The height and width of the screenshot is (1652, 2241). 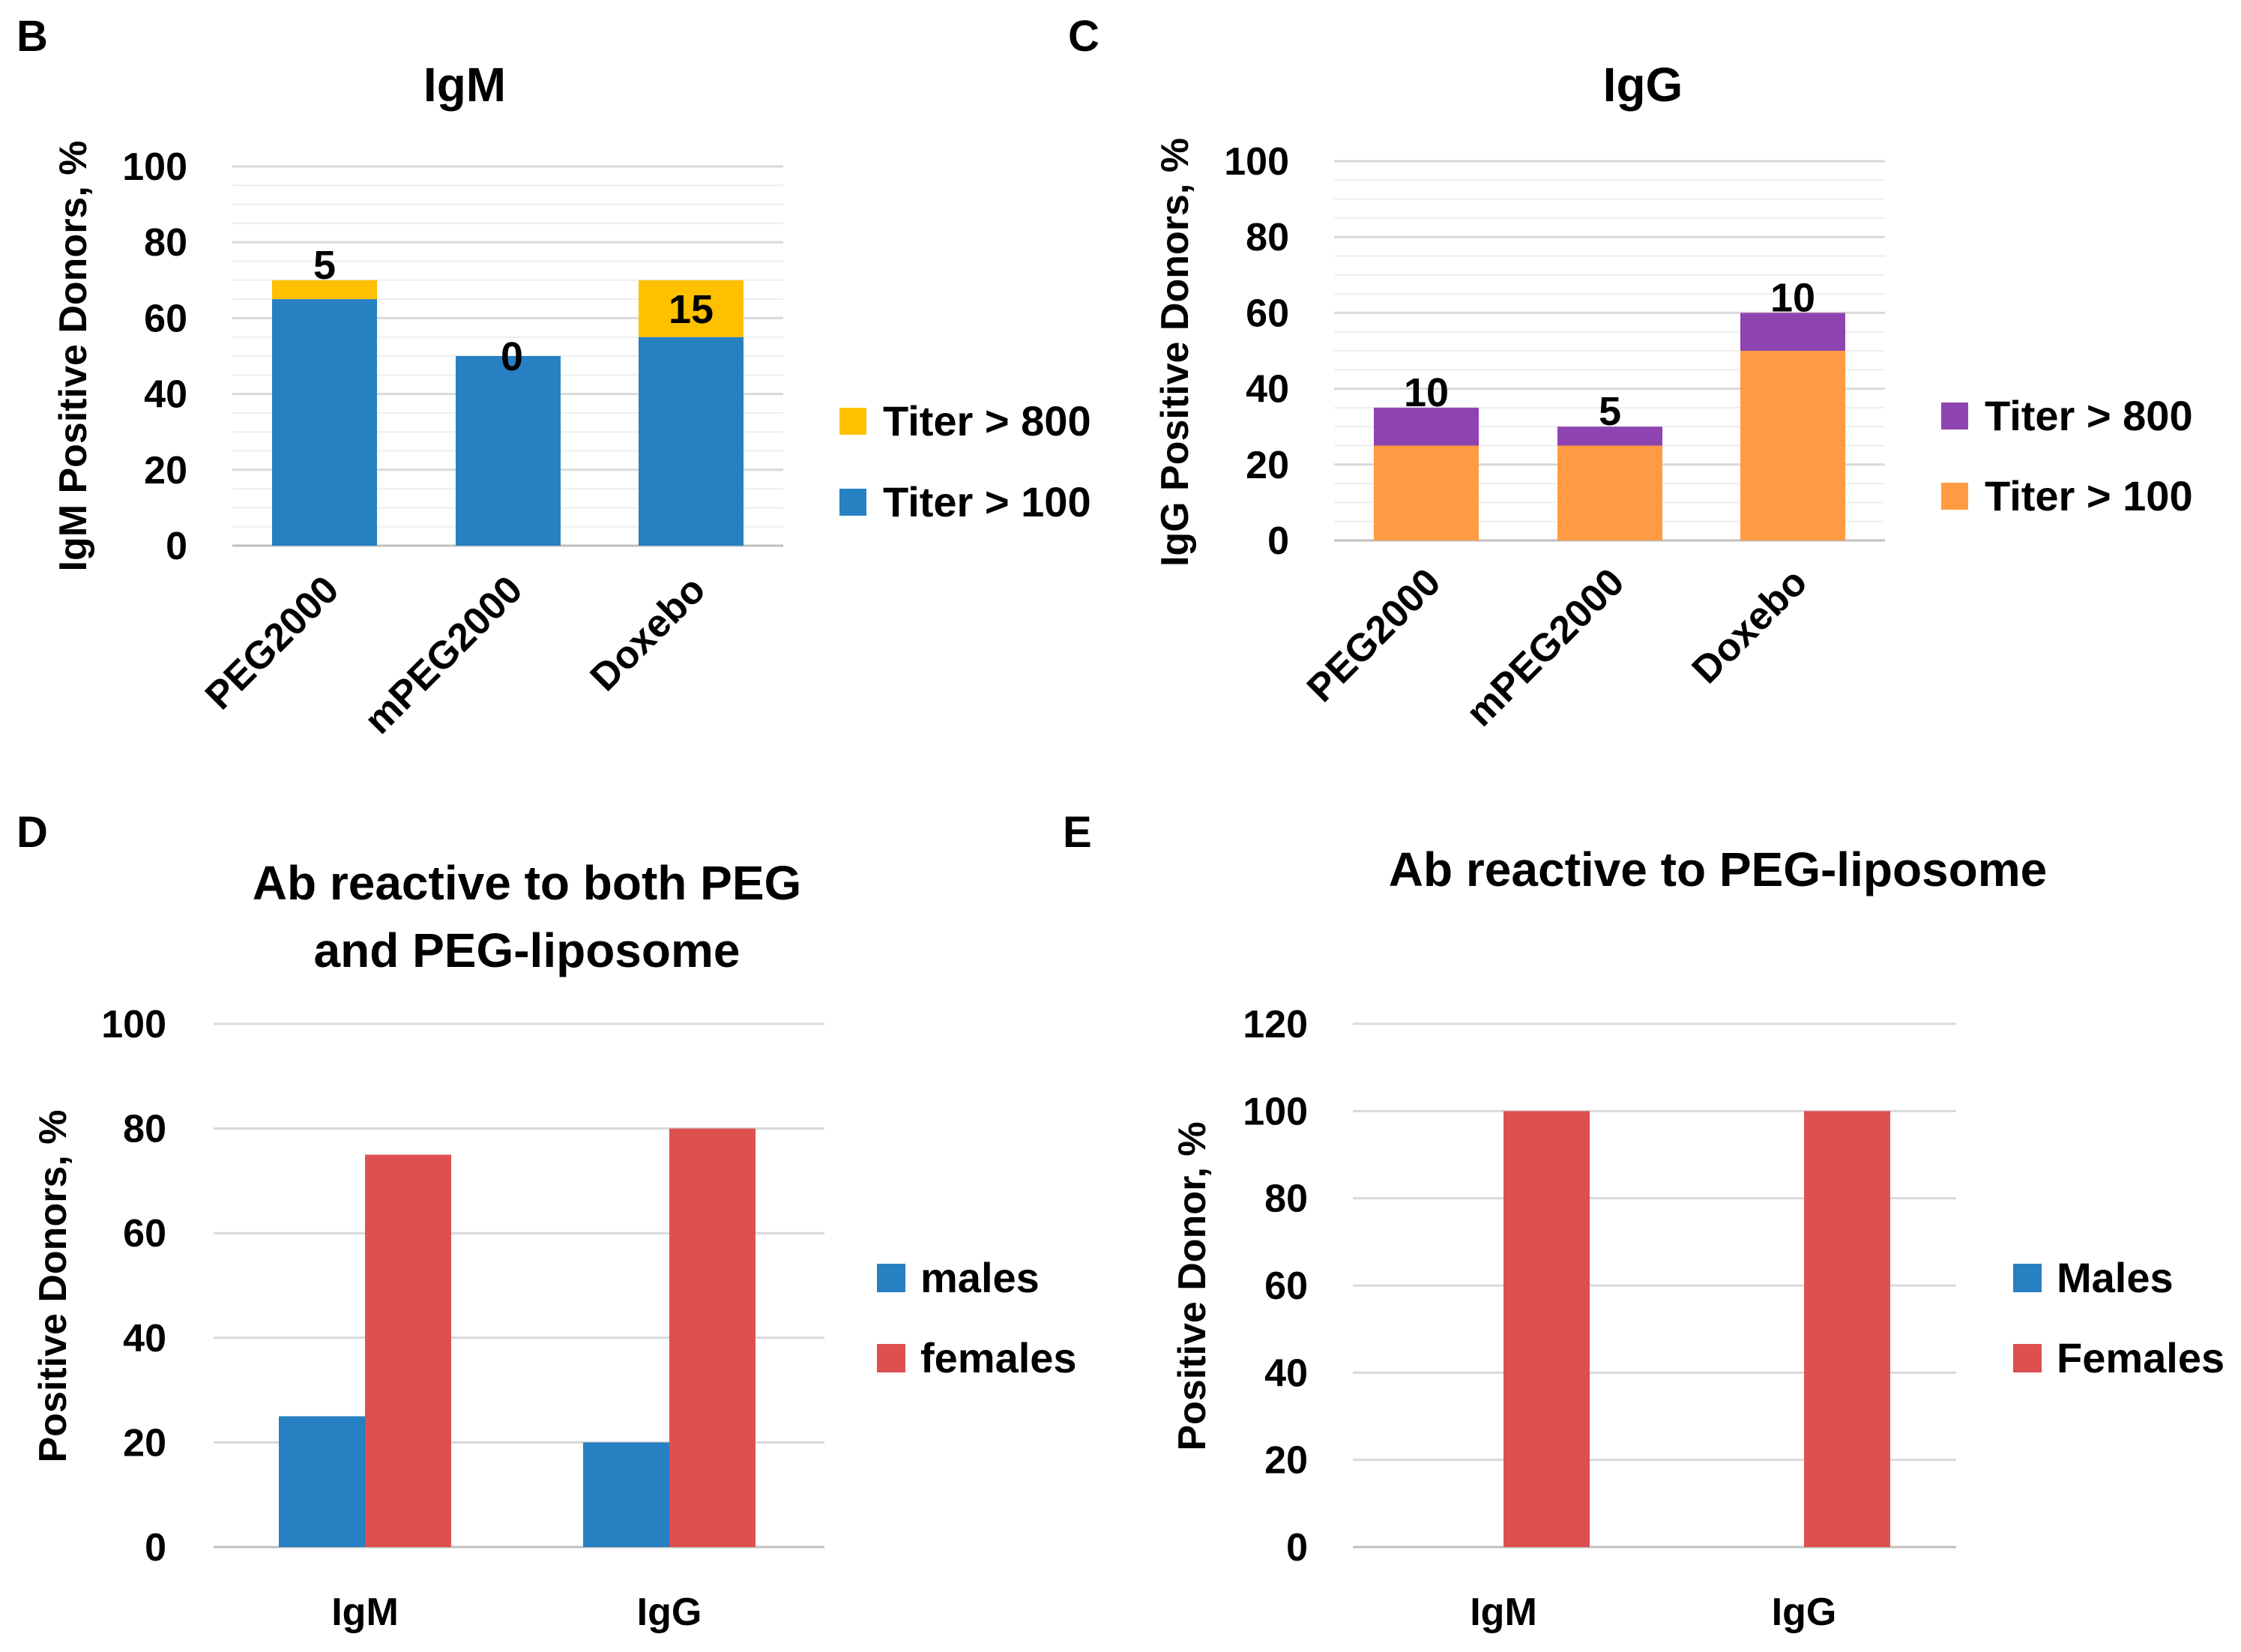 I want to click on y-axis-label: IgG Positive Donors, %, so click(x=1175, y=352).